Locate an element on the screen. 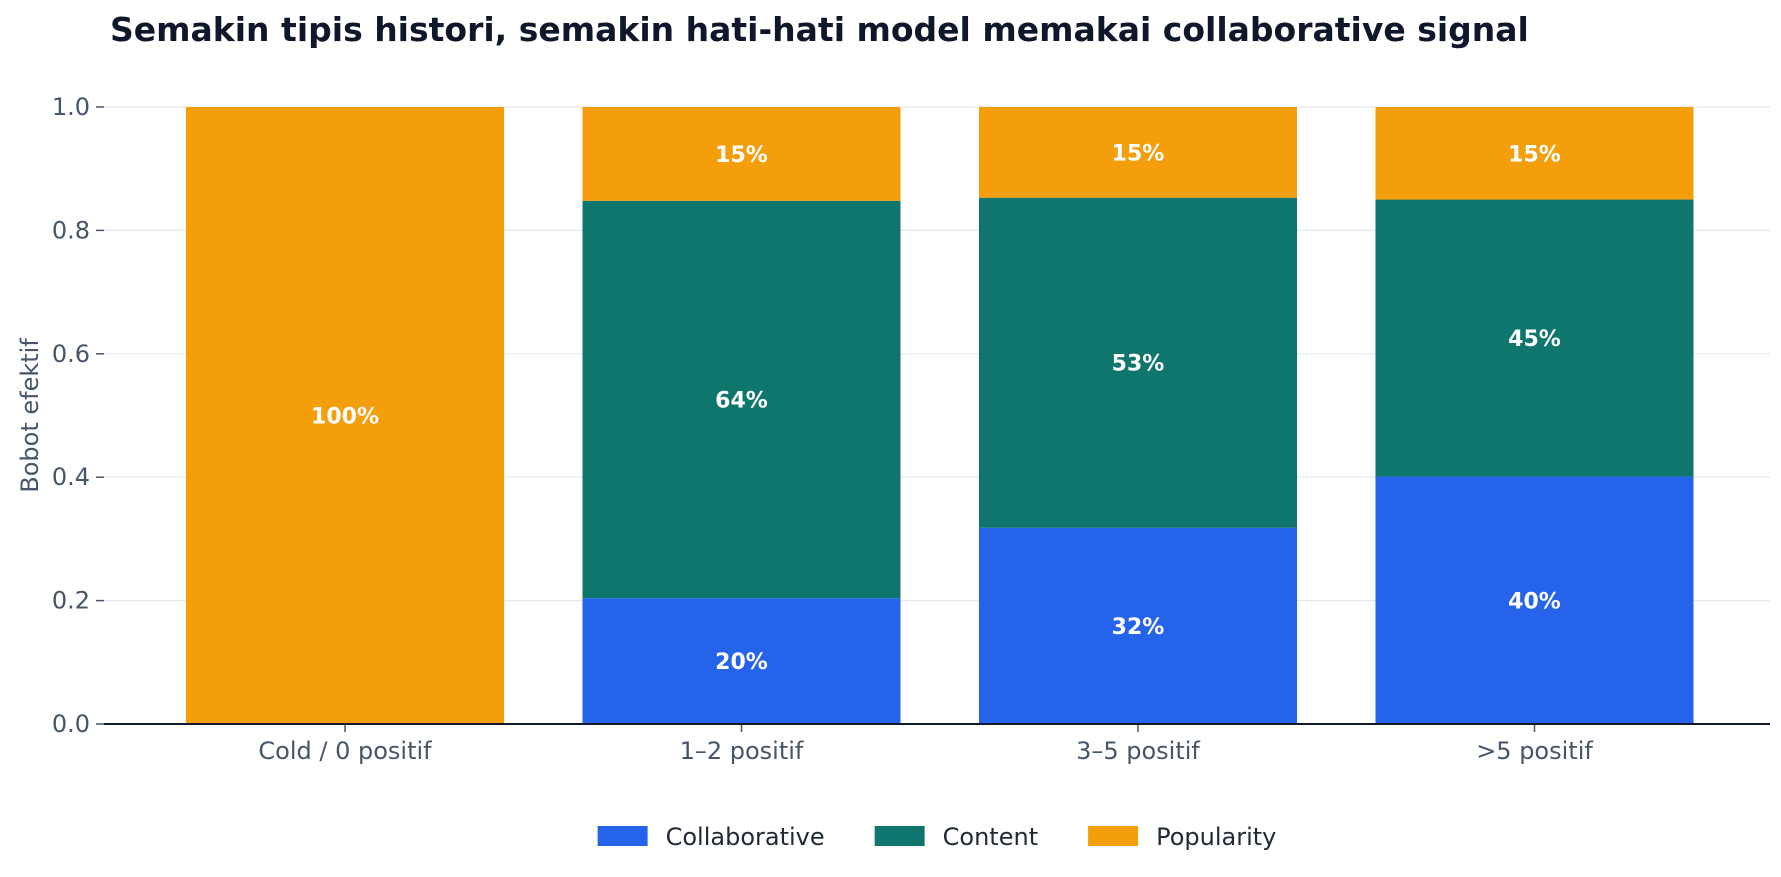 The height and width of the screenshot is (877, 1781). legend-item-collaborative: Collaborative is located at coordinates (711, 837).